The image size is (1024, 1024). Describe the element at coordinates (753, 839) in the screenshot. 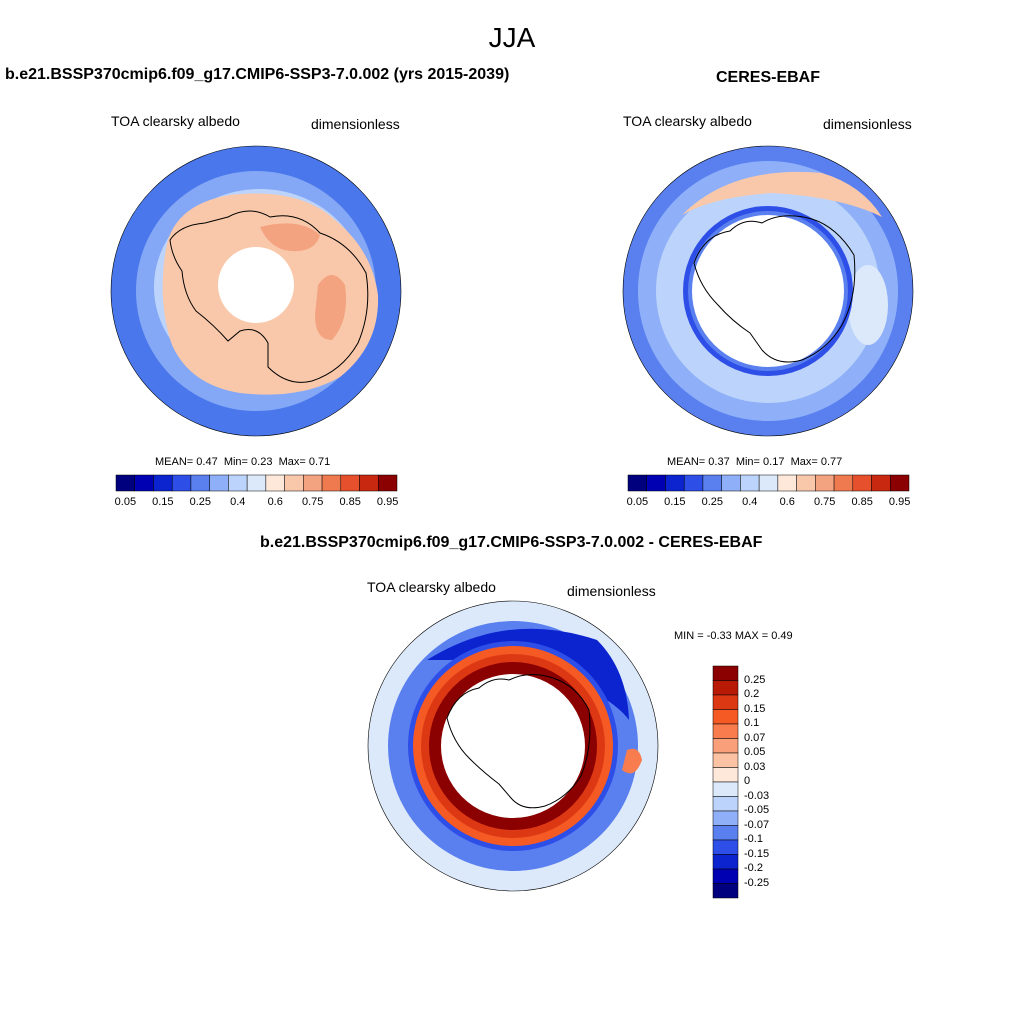

I see `colorbar-tick-label: -0.1` at that location.